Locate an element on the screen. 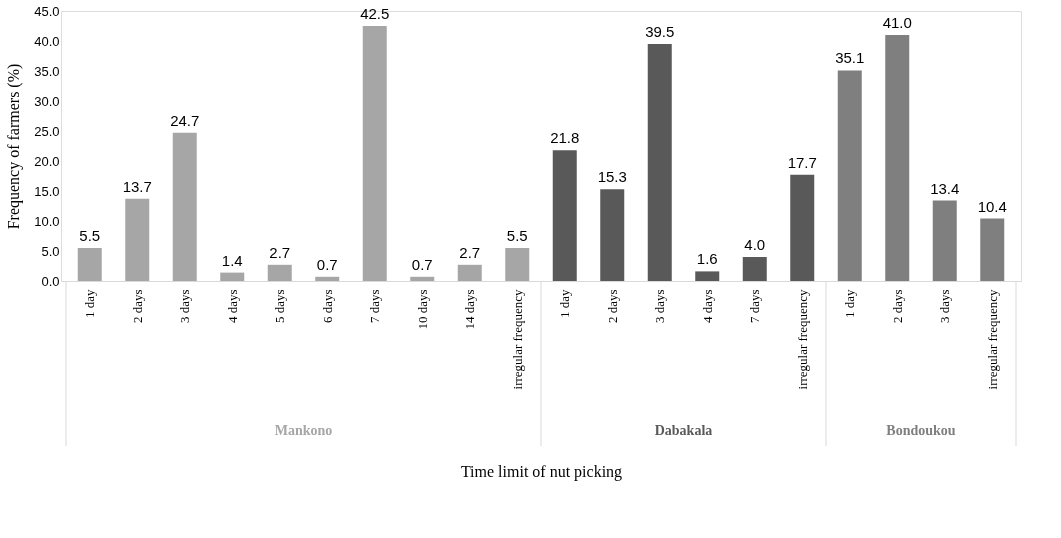 The image size is (1061, 538). text: Dabakala is located at coordinates (683, 430).